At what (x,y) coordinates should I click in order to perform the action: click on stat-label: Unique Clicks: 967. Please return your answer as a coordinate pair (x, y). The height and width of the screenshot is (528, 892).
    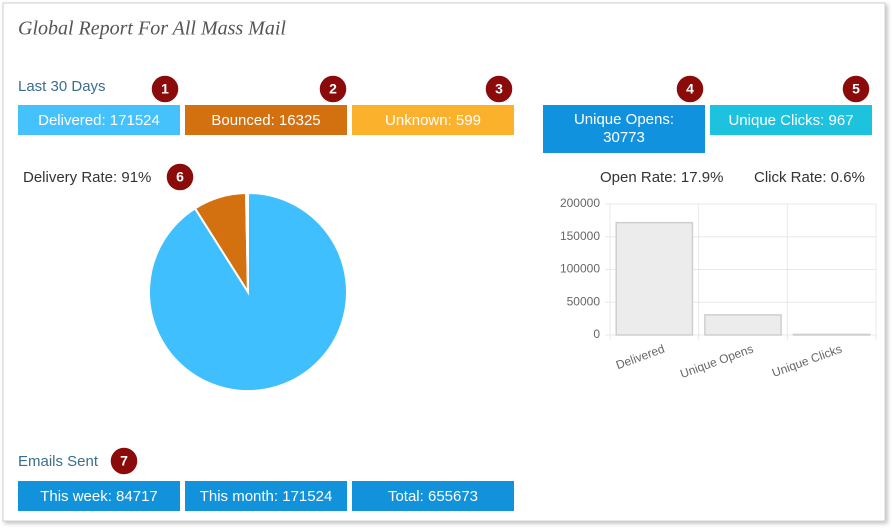
    Looking at the image, I should click on (790, 120).